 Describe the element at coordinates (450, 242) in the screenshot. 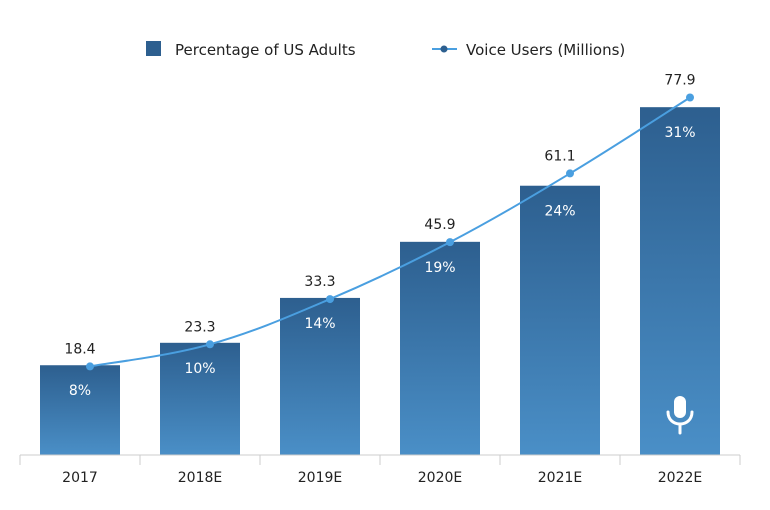

I see `line-point-2020e` at that location.